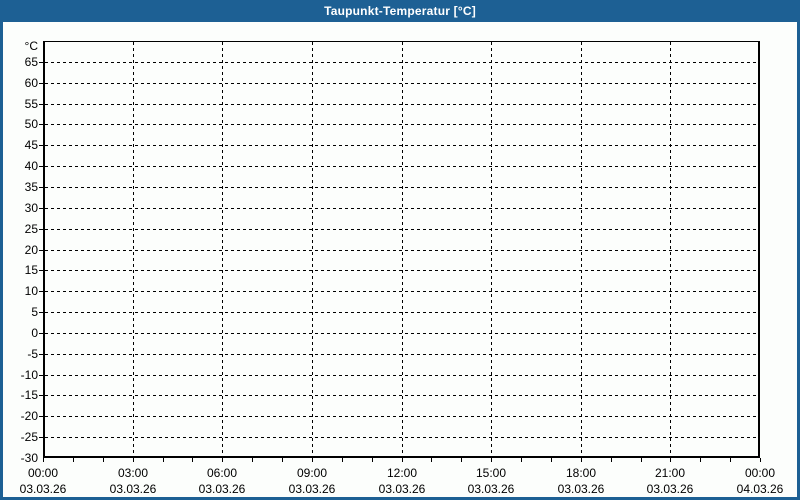 Image resolution: width=800 pixels, height=500 pixels. What do you see at coordinates (31, 270) in the screenshot?
I see `y-axis-tick-label: 15` at bounding box center [31, 270].